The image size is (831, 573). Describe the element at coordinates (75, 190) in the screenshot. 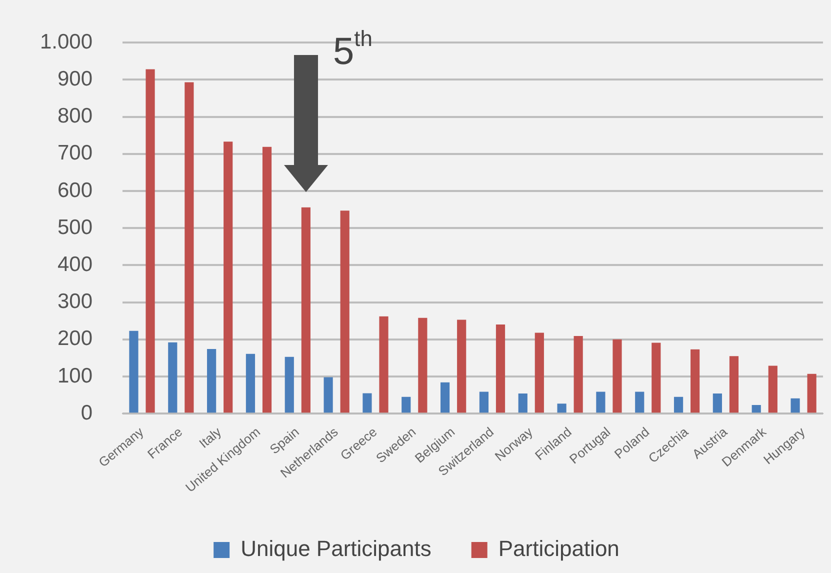

I see `y-tick-label: 600` at that location.